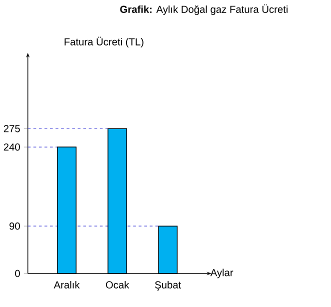  Describe the element at coordinates (15, 226) in the screenshot. I see `y-tick-label: 90` at that location.